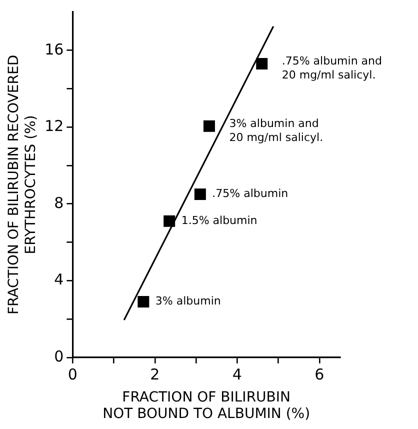 The image size is (418, 429). Describe the element at coordinates (319, 374) in the screenshot. I see `x-tick-label: 6` at that location.